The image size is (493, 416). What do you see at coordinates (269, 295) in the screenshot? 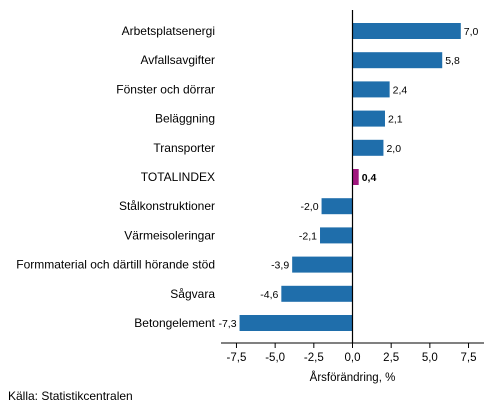
I see `value-label-9: -4,6` at bounding box center [269, 295].